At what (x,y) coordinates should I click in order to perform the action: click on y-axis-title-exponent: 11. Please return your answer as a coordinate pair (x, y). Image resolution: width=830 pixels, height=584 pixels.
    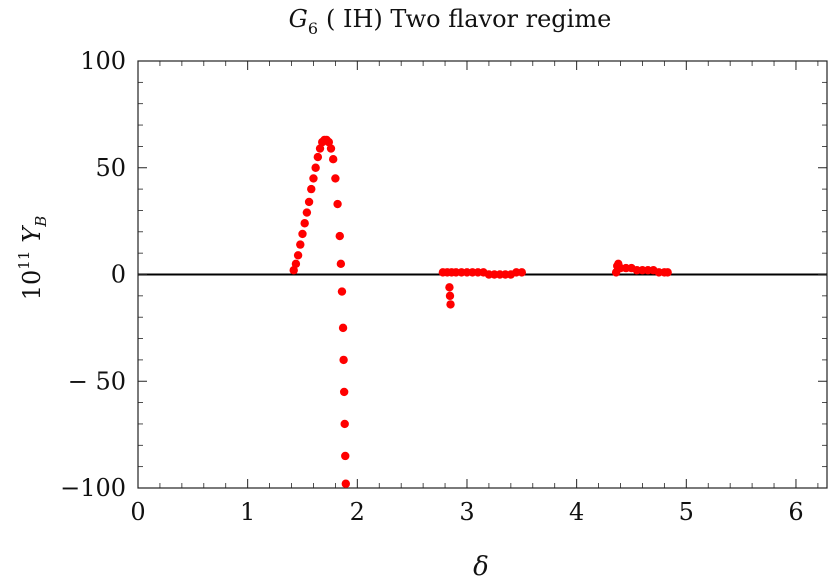
    Looking at the image, I should click on (24, 260).